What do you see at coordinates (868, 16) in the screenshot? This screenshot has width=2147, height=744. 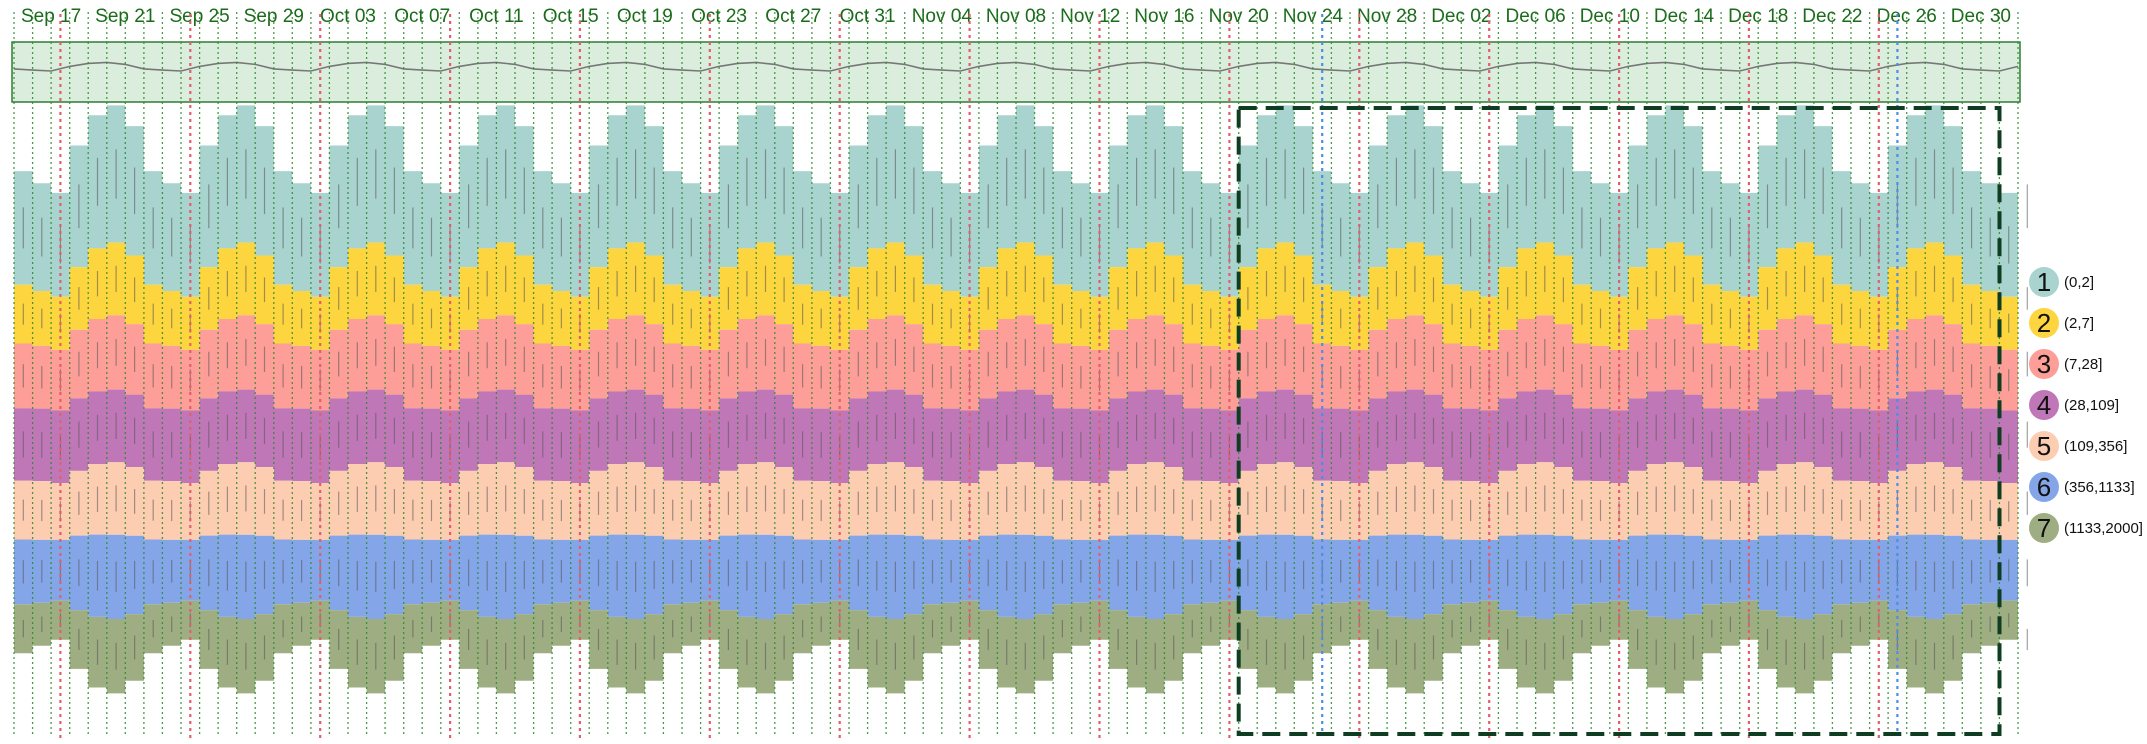 I see `tick-label-11: Oct 31` at bounding box center [868, 16].